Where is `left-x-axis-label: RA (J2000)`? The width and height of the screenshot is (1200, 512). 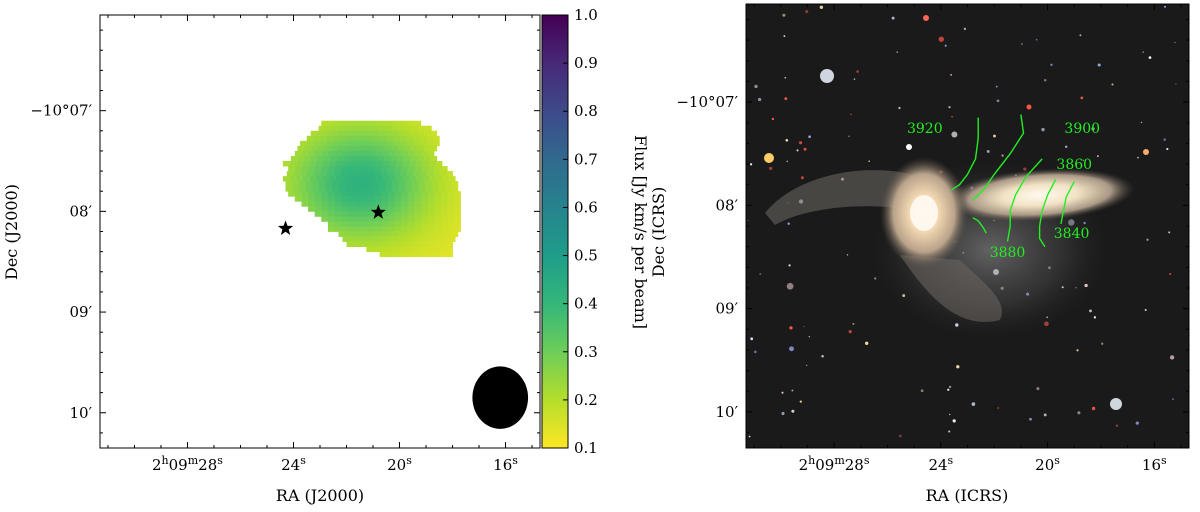 left-x-axis-label: RA (J2000) is located at coordinates (320, 495).